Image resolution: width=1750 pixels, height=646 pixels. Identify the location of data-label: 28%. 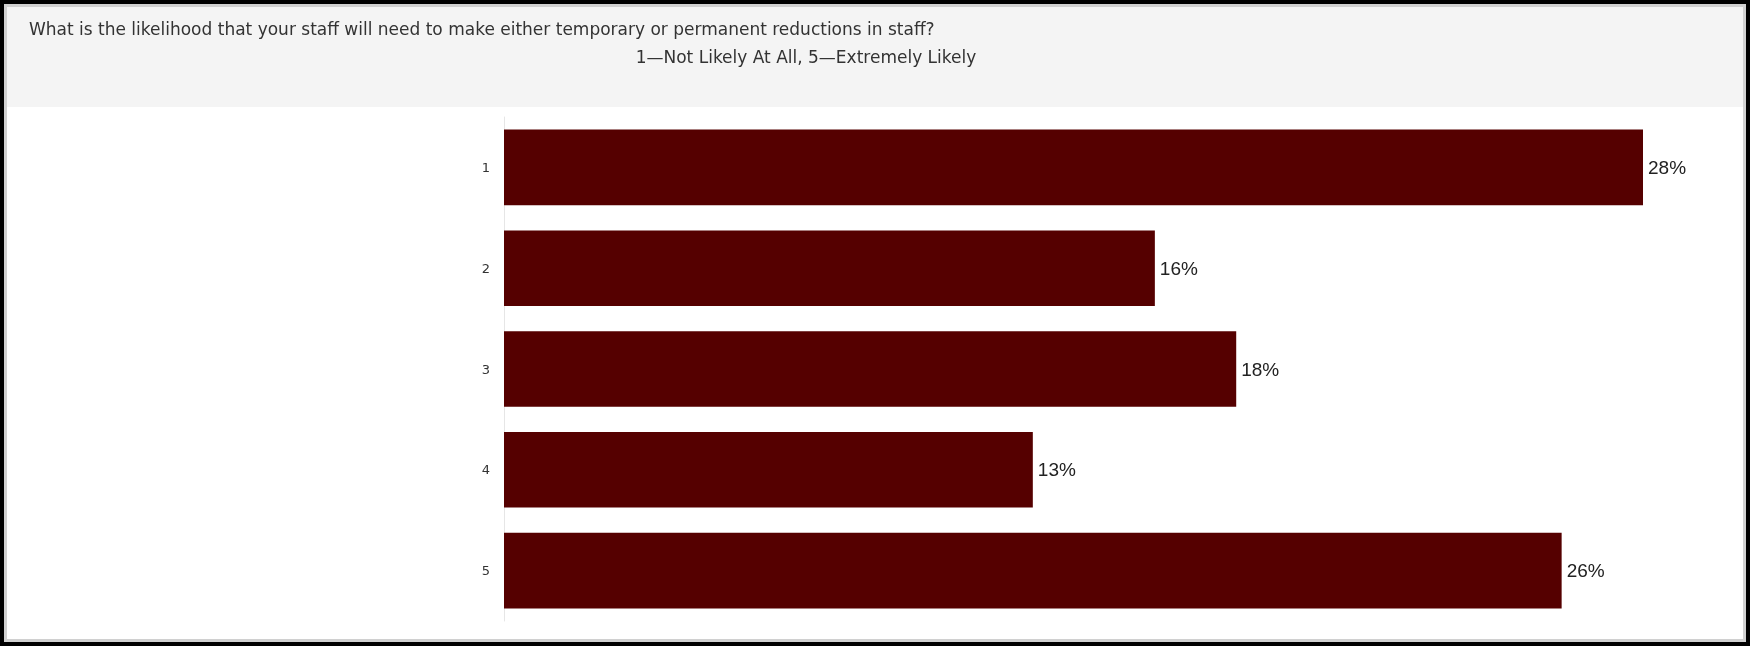
(1667, 167).